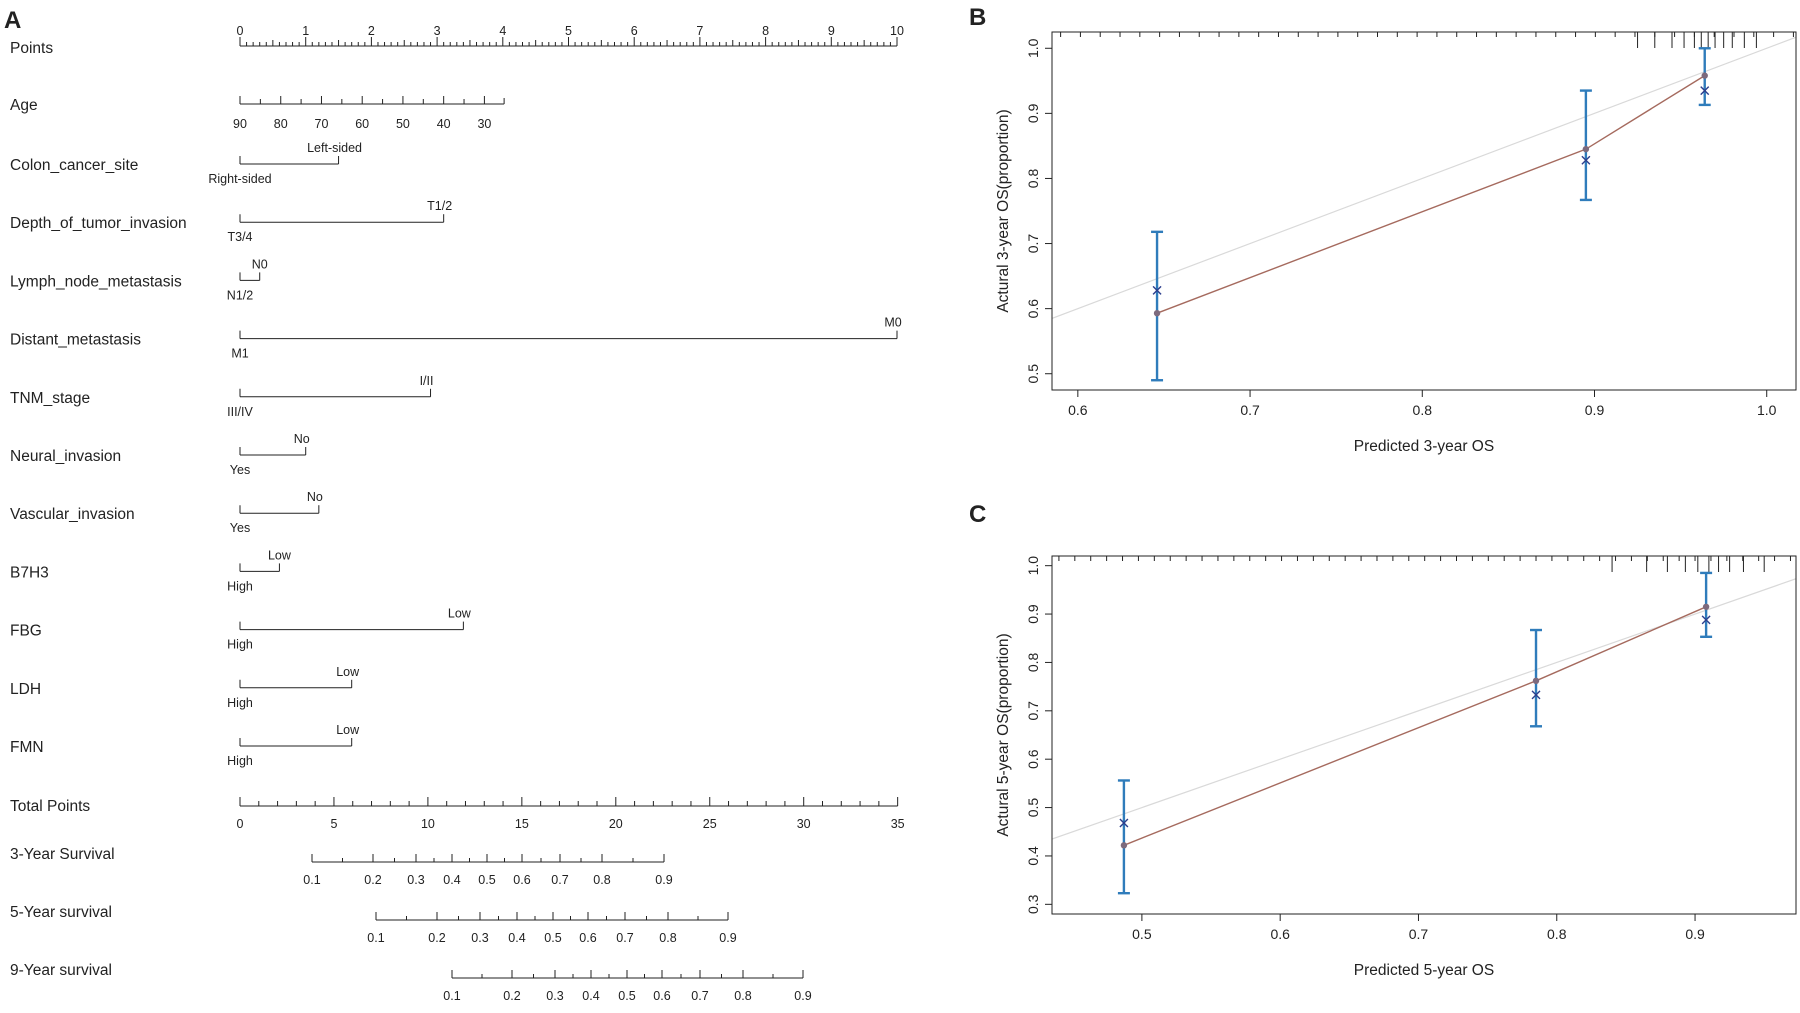 The image size is (1800, 1013). I want to click on cal3-x-axis-label: Predicted 3-year OS, so click(1424, 446).